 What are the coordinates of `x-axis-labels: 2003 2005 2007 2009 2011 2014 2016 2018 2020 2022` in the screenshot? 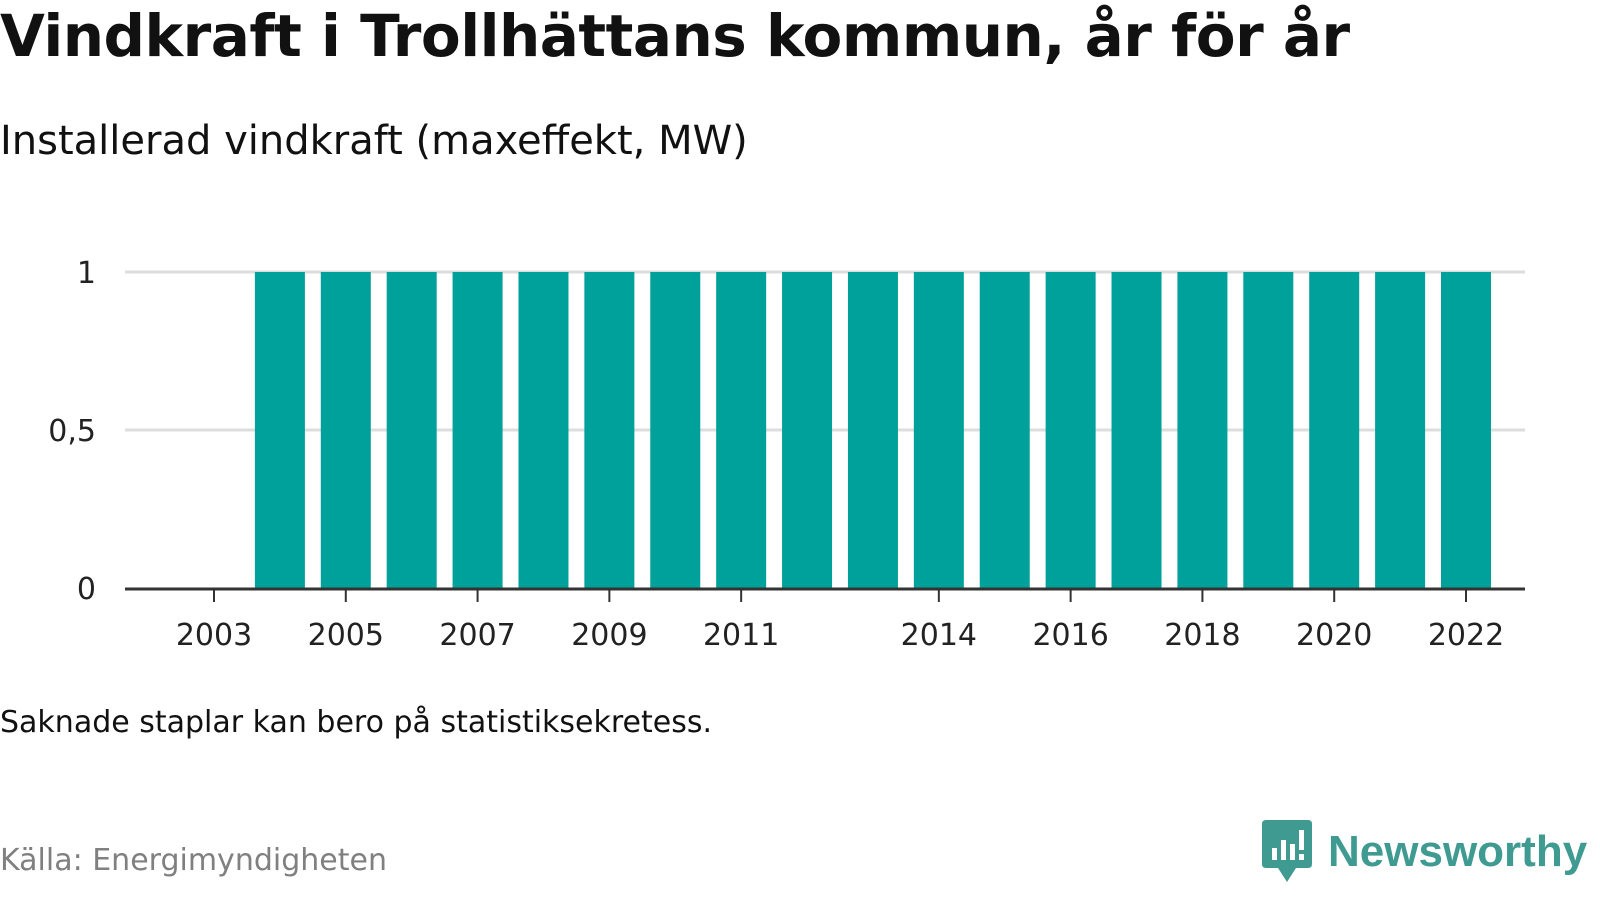 It's located at (840, 635).